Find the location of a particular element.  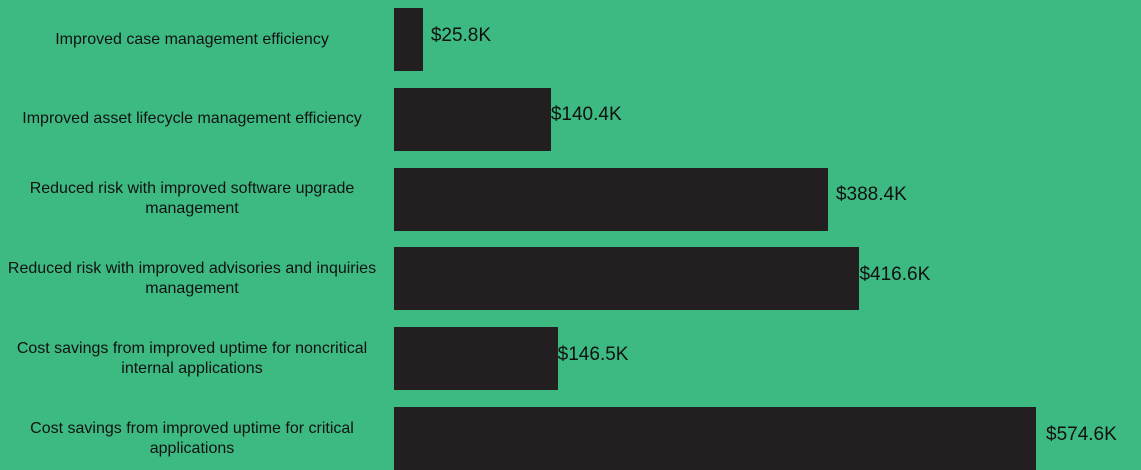

category-label: Improved case management efficiency is located at coordinates (192, 39).